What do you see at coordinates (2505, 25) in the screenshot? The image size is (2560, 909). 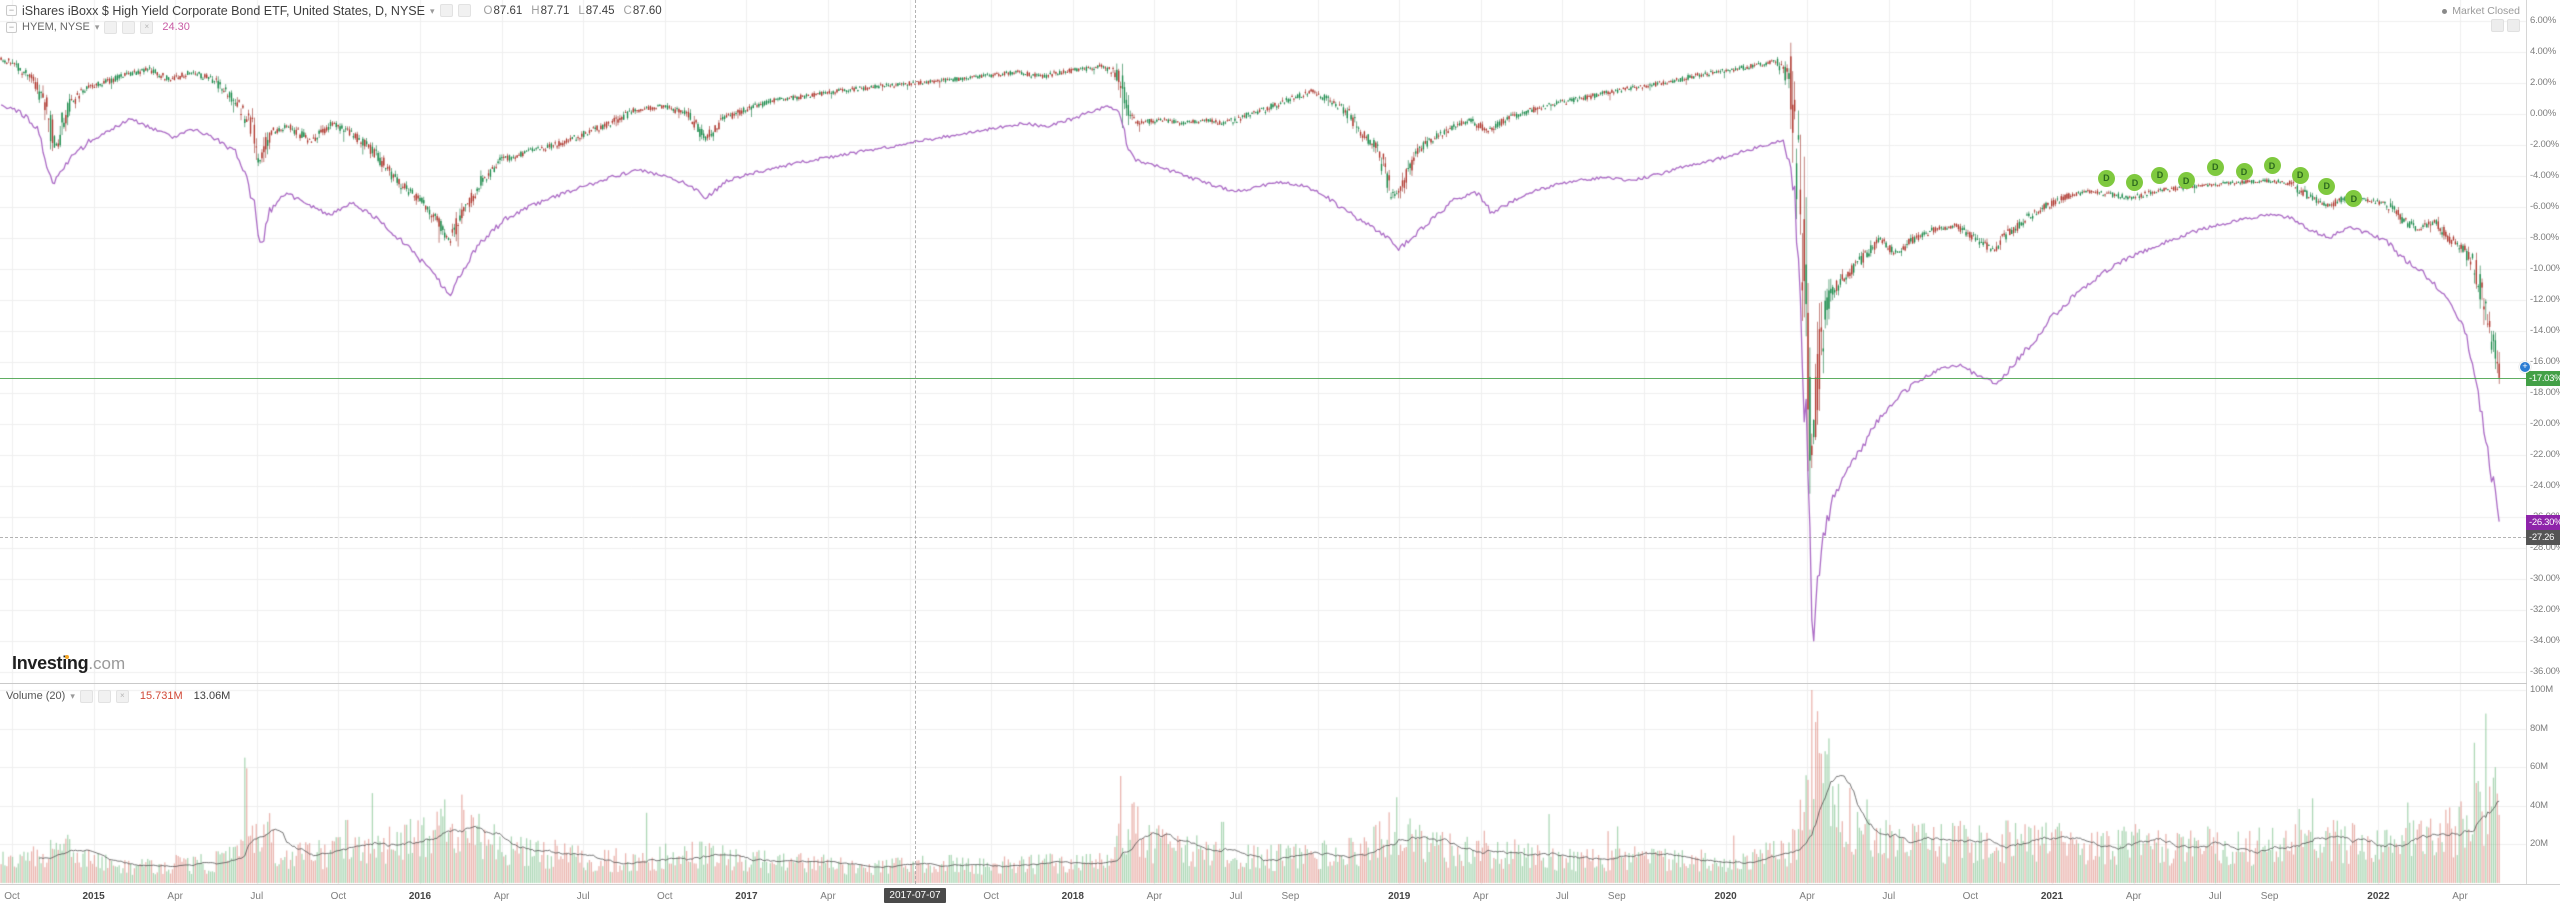 I see `chart-corner-toolbar` at bounding box center [2505, 25].